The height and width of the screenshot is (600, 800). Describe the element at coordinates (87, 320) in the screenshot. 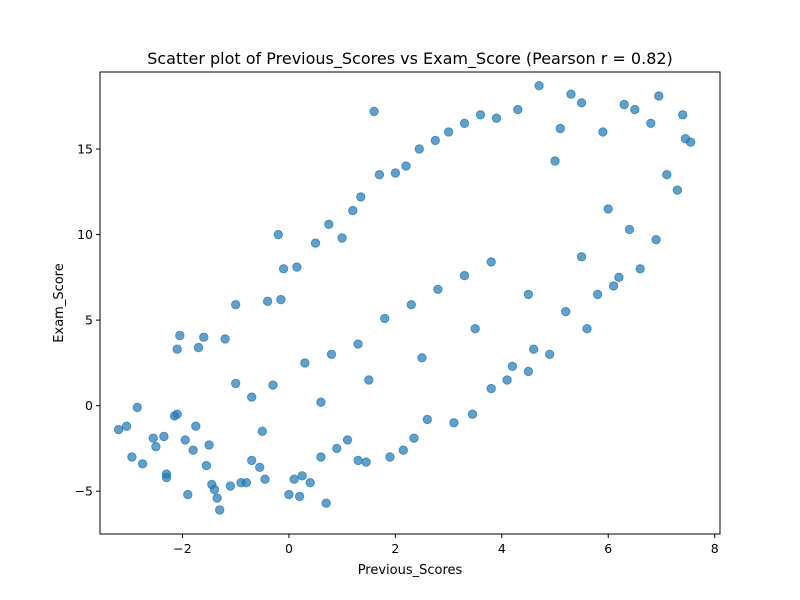

I see `y-axis: −5 0 5 10 15` at that location.